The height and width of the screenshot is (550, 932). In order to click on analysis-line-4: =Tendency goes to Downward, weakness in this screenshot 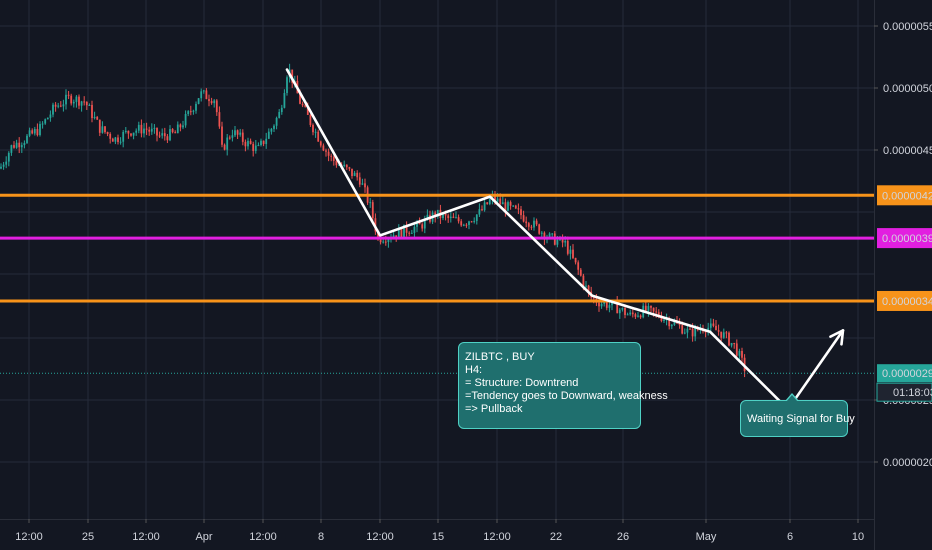, I will do `click(566, 396)`.